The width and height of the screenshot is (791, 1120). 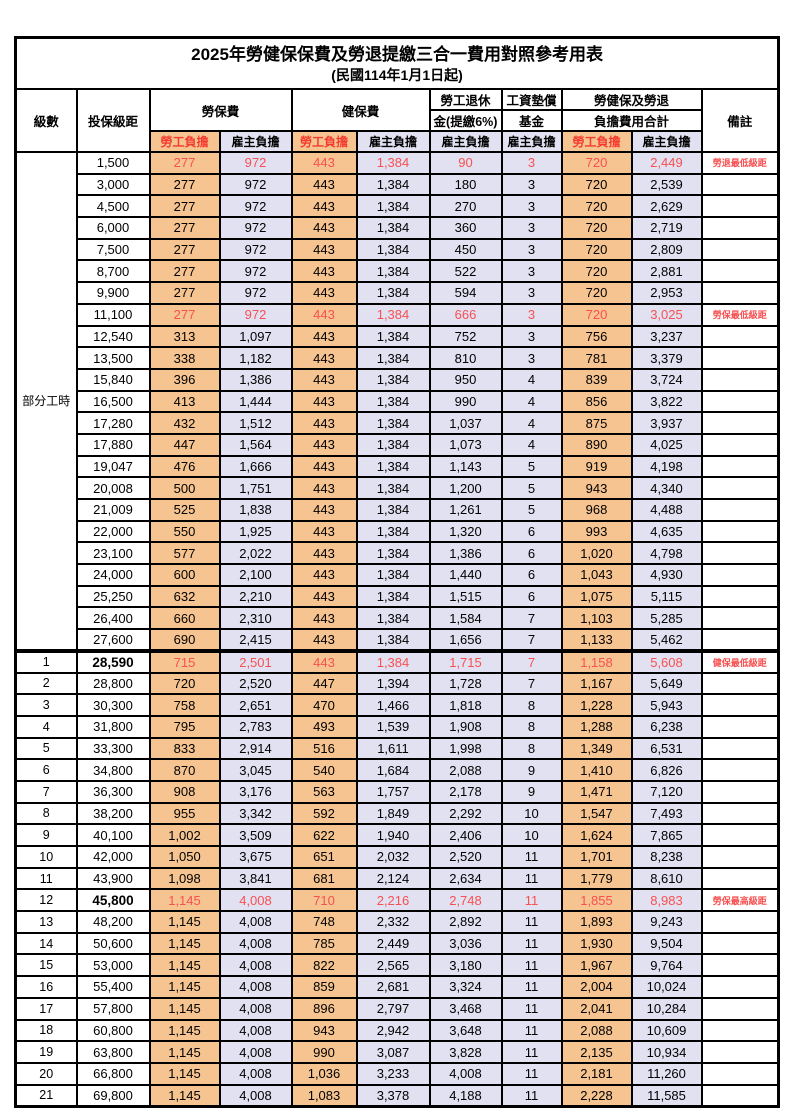 I want to click on total-employer-cell: 10,609, so click(x=666, y=1030).